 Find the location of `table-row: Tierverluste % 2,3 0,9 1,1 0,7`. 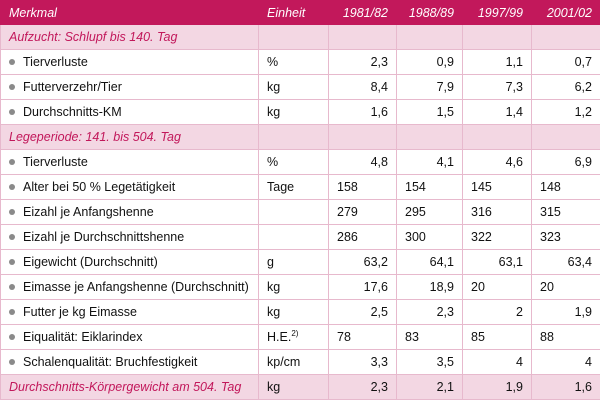

table-row: Tierverluste % 2,3 0,9 1,1 0,7 is located at coordinates (300, 62).